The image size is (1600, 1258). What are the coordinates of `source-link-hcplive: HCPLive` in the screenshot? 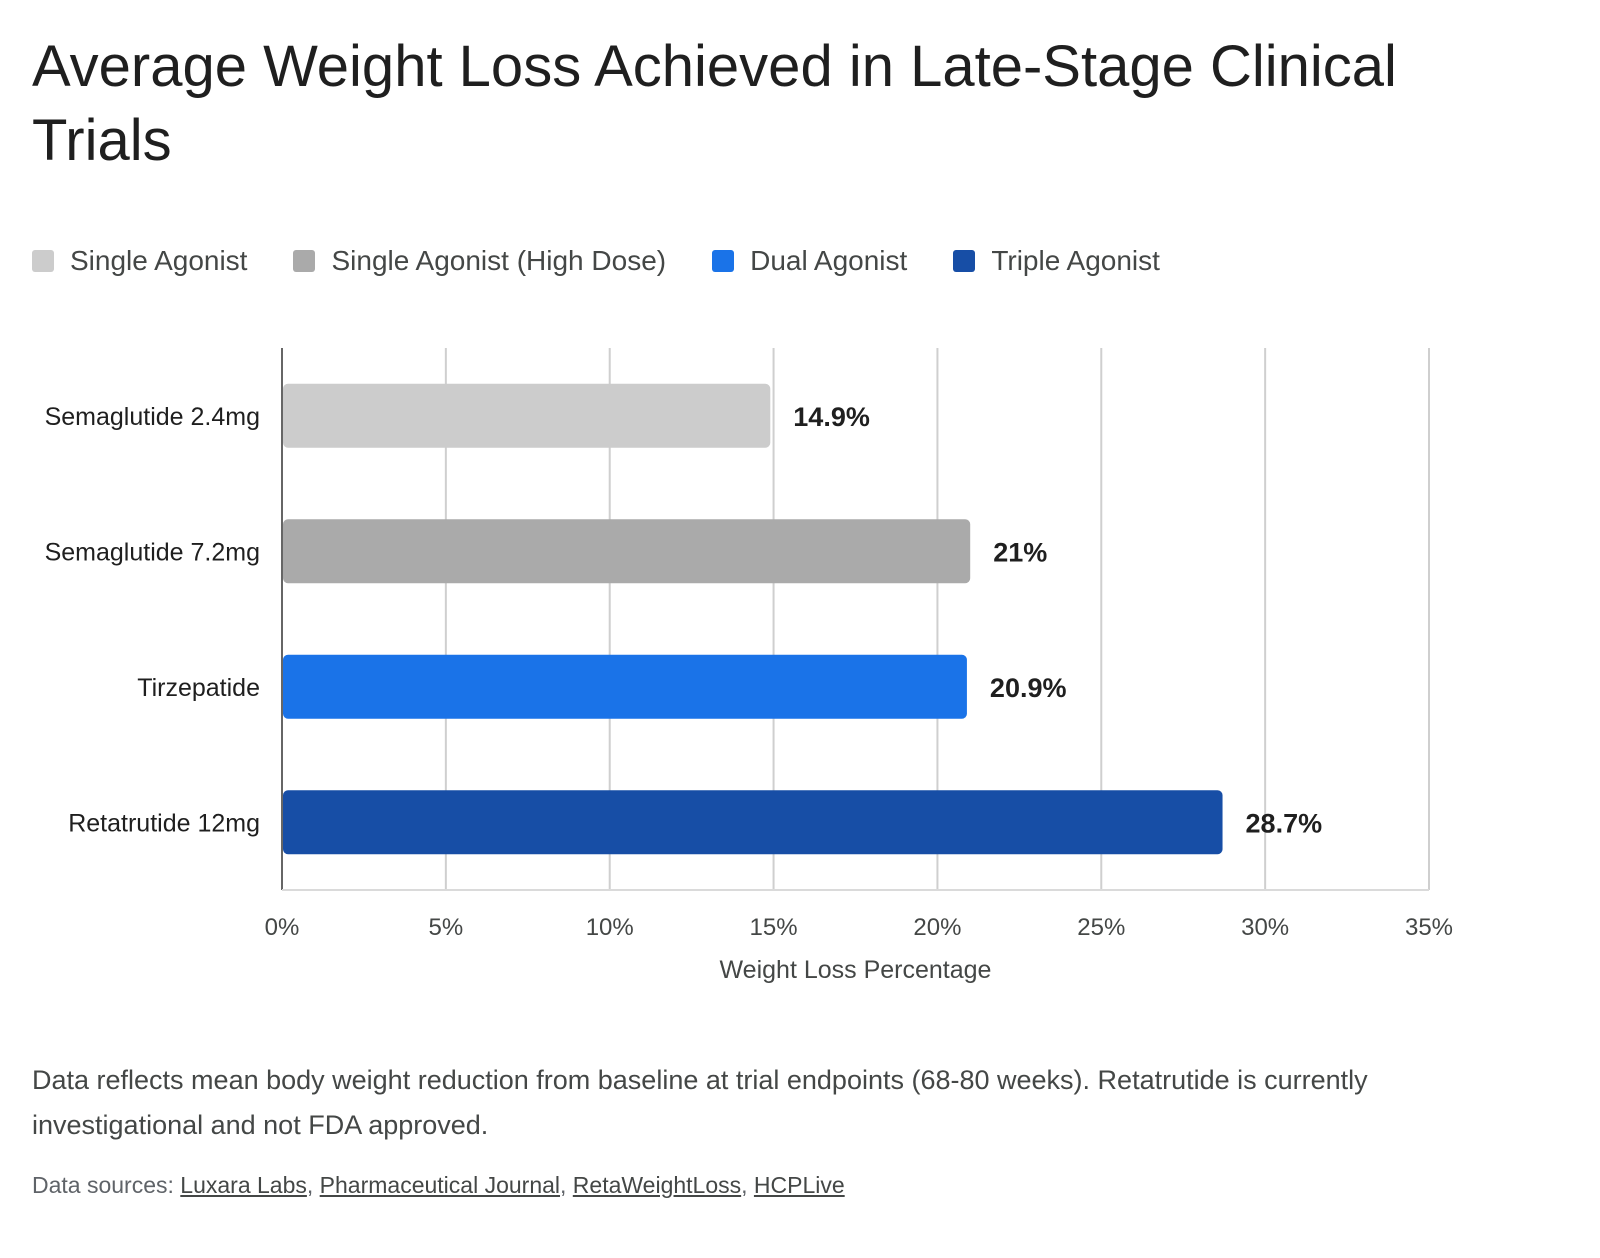 It's located at (799, 1185).